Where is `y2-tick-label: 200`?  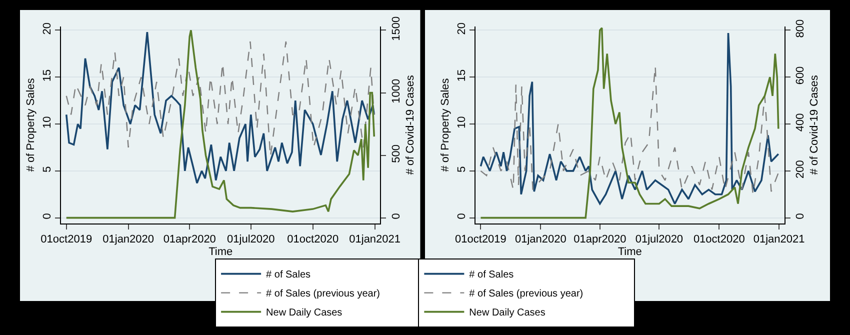
y2-tick-label: 200 is located at coordinates (800, 169).